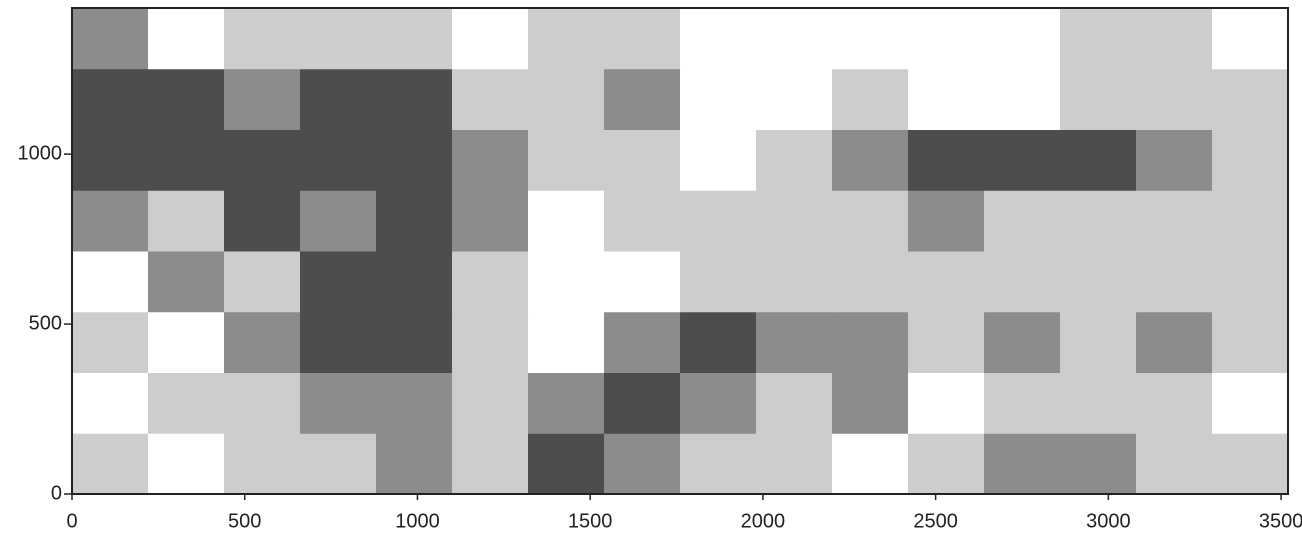  I want to click on x-tick-label: 3000, so click(1108, 521).